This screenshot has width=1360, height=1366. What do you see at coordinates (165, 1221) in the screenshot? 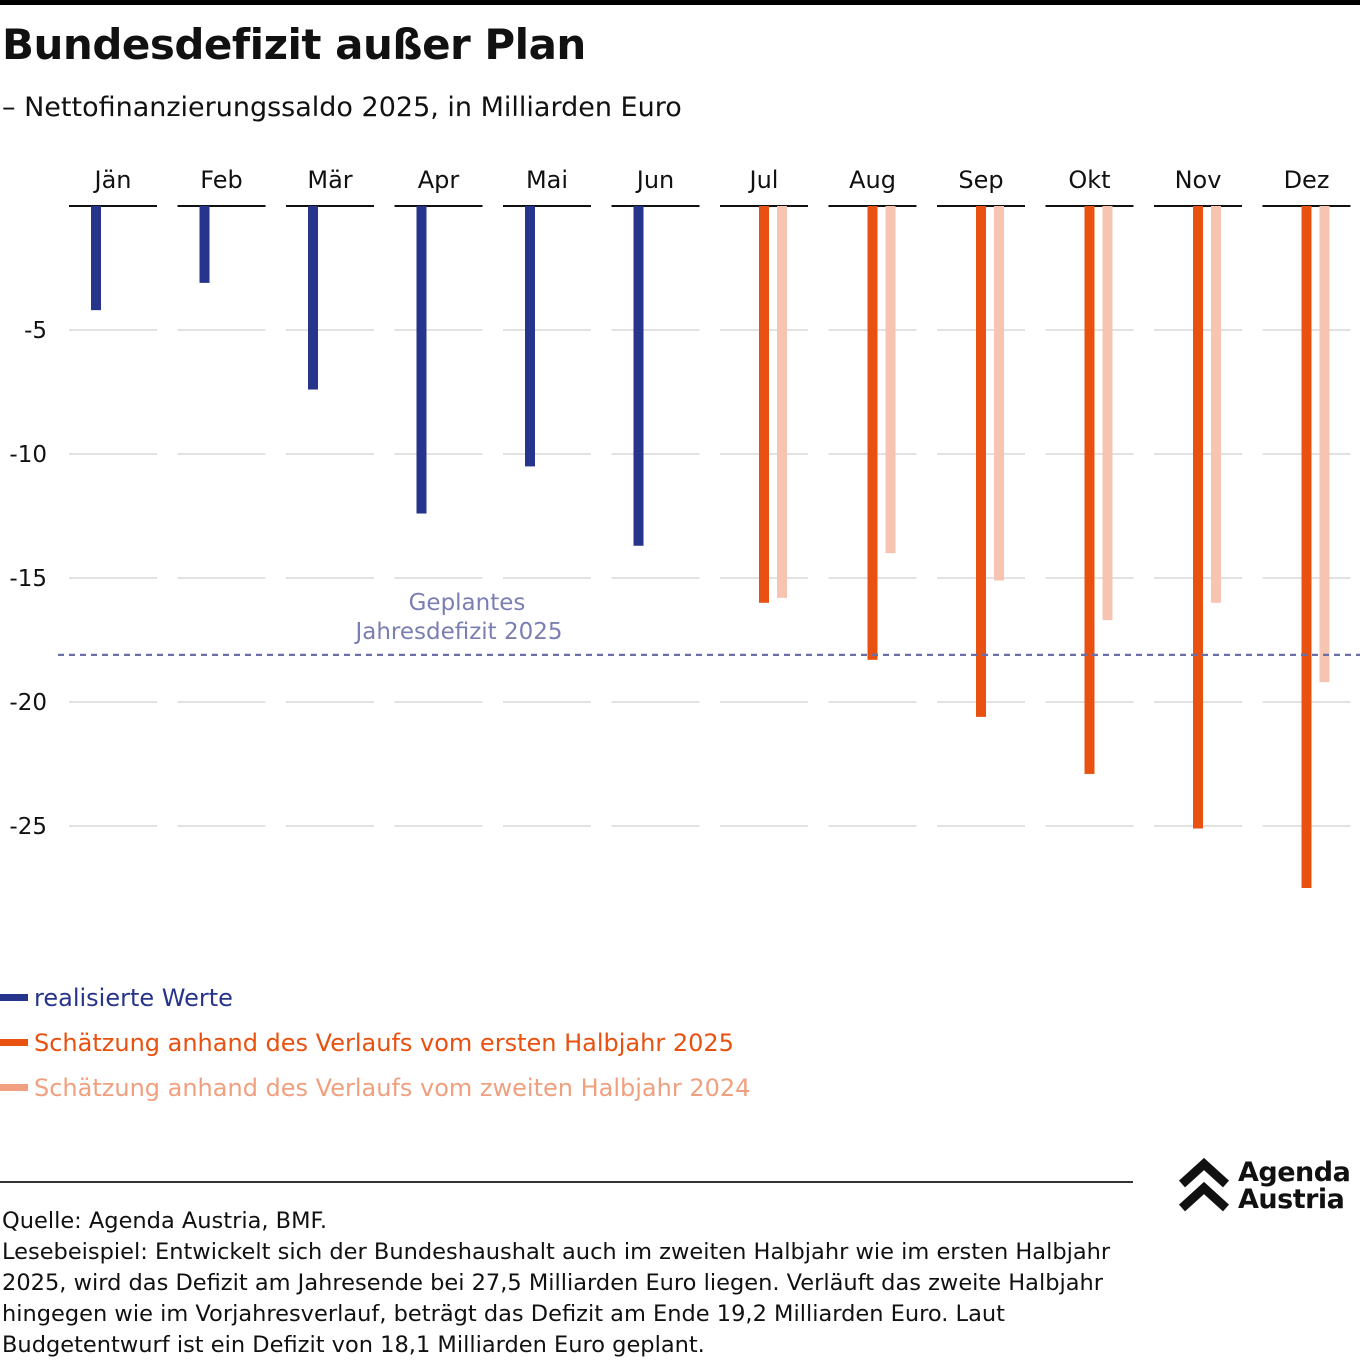
I see `source-note: Quelle: Agenda Austria, BMF.` at bounding box center [165, 1221].